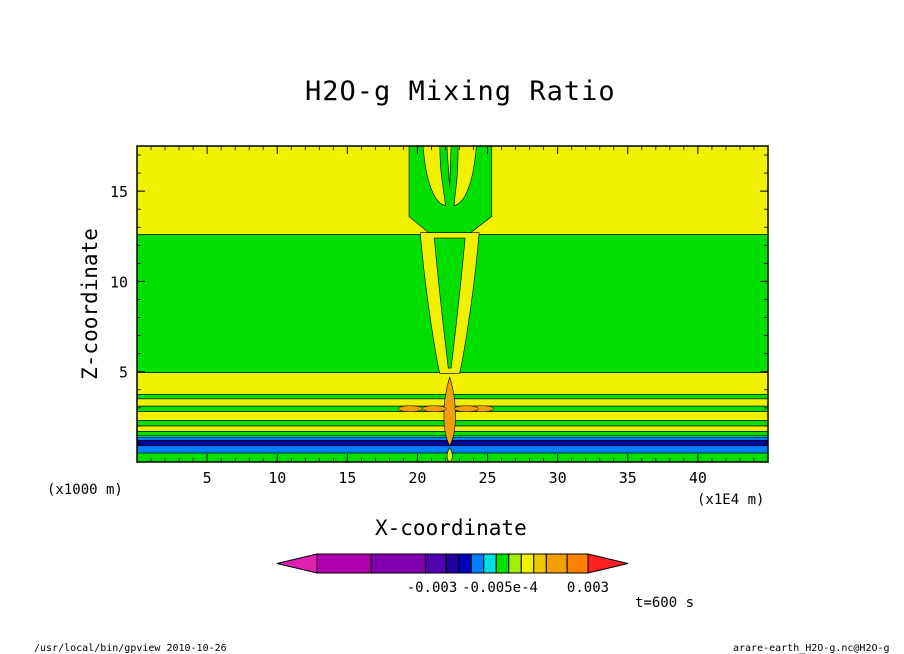  I want to click on x-tick-label: 30, so click(558, 478).